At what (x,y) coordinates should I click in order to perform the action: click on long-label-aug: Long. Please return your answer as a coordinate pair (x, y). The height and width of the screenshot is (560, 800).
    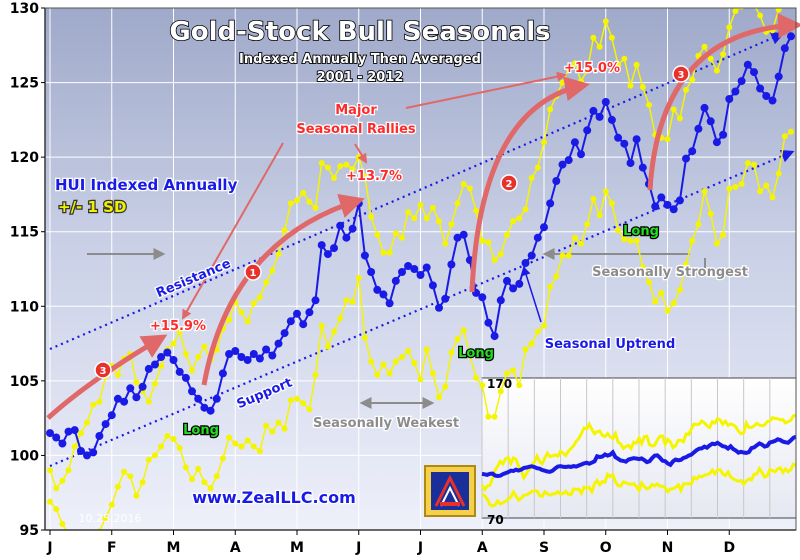
    Looking at the image, I should click on (476, 353).